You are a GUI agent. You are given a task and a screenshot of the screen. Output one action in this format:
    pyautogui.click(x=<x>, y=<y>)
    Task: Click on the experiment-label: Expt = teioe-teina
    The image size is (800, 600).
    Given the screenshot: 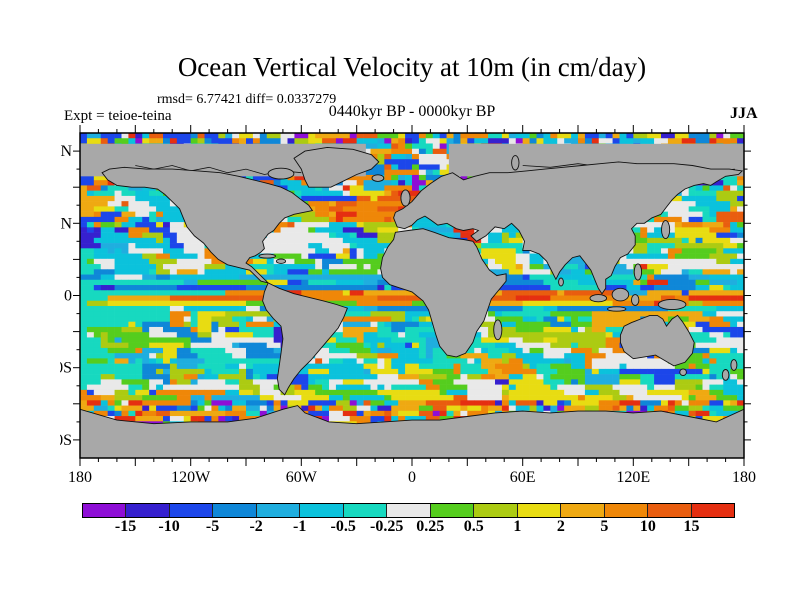 What is the action you would take?
    pyautogui.click(x=118, y=116)
    